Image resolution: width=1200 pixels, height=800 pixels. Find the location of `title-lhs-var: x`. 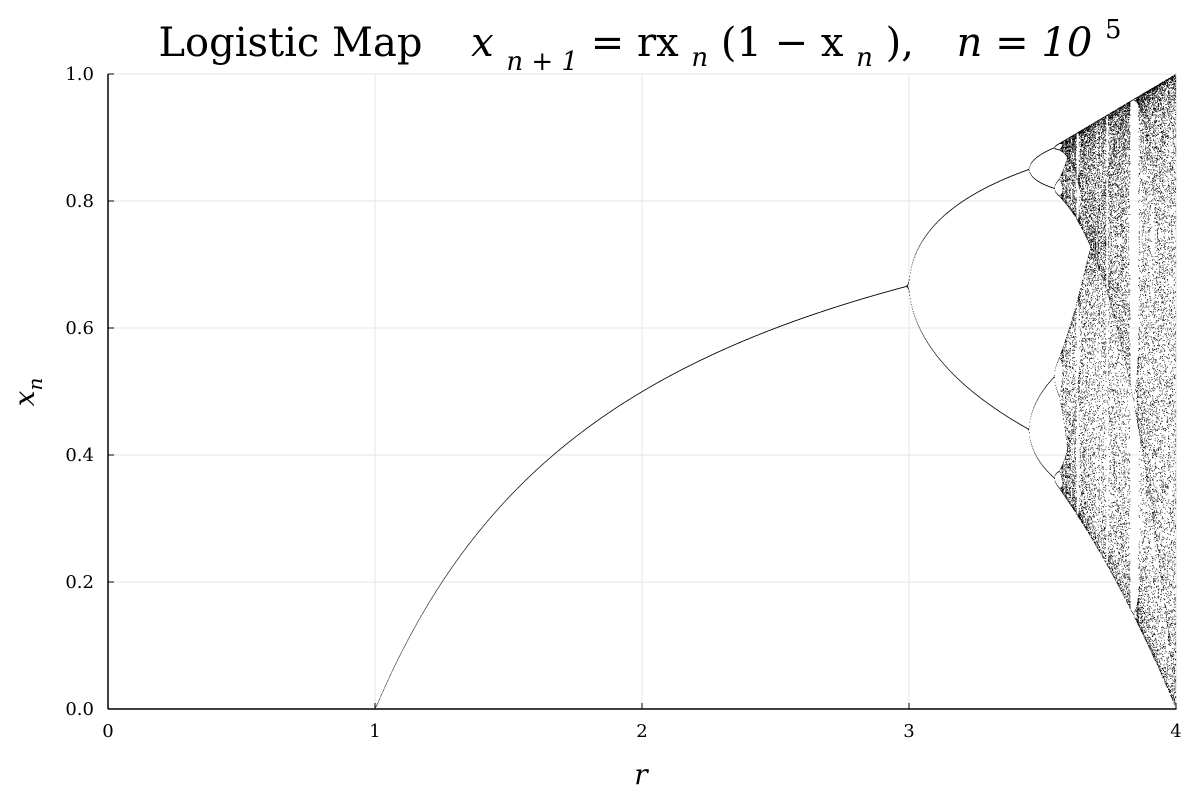

title-lhs-var: x is located at coordinates (482, 43).